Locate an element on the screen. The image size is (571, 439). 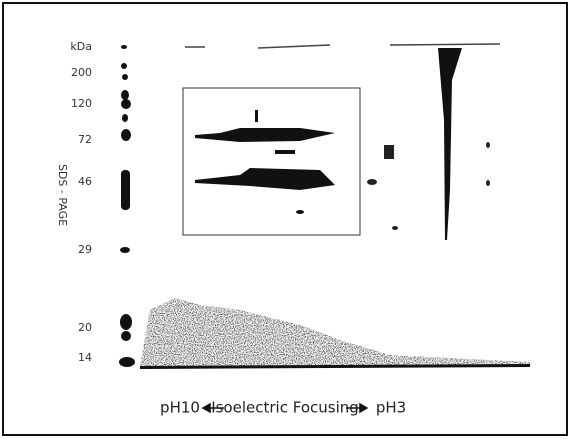
vertical-label: SDS - PAGE is located at coordinates (62, 195).